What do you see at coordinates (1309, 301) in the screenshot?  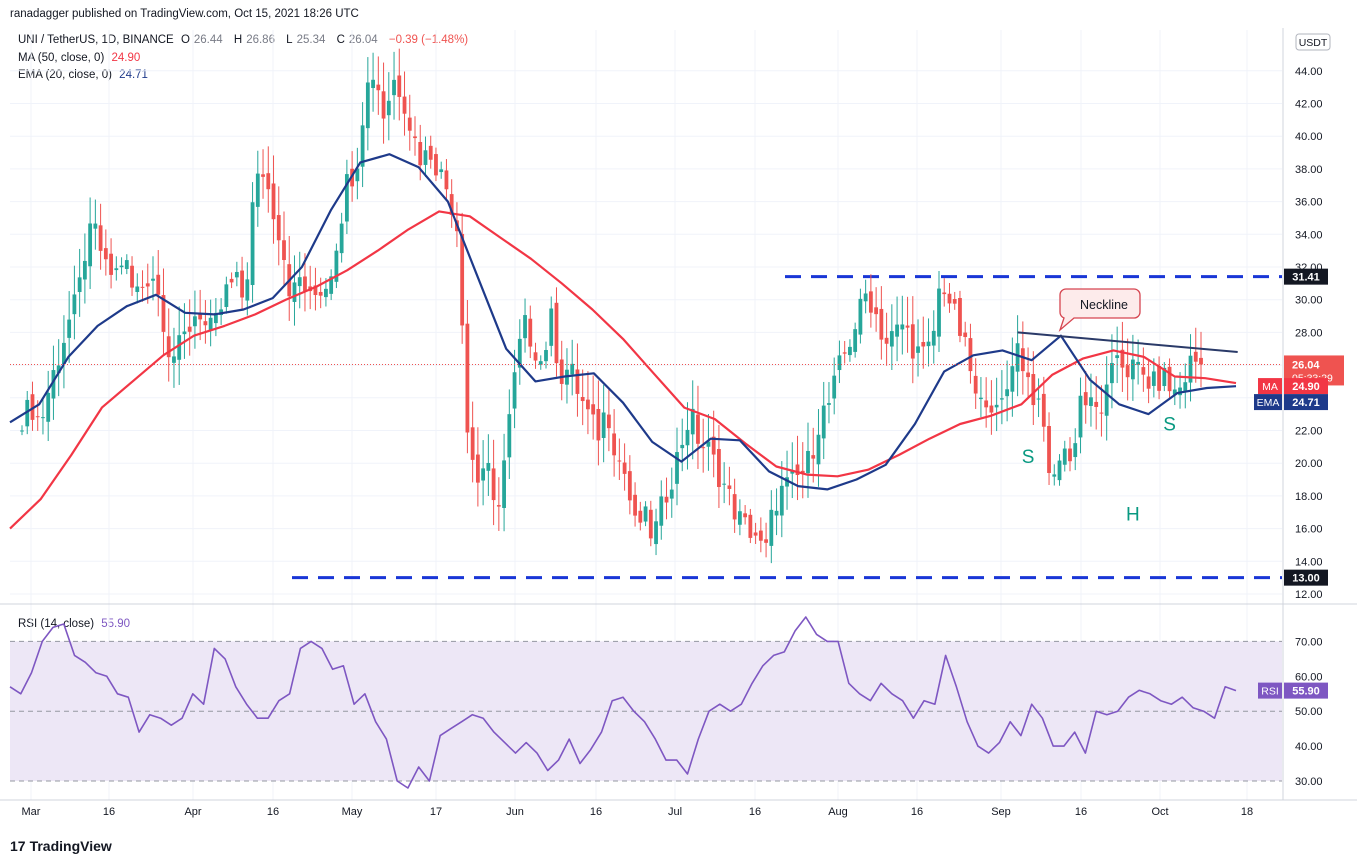 I see `price-tick-label: 30.00` at bounding box center [1309, 301].